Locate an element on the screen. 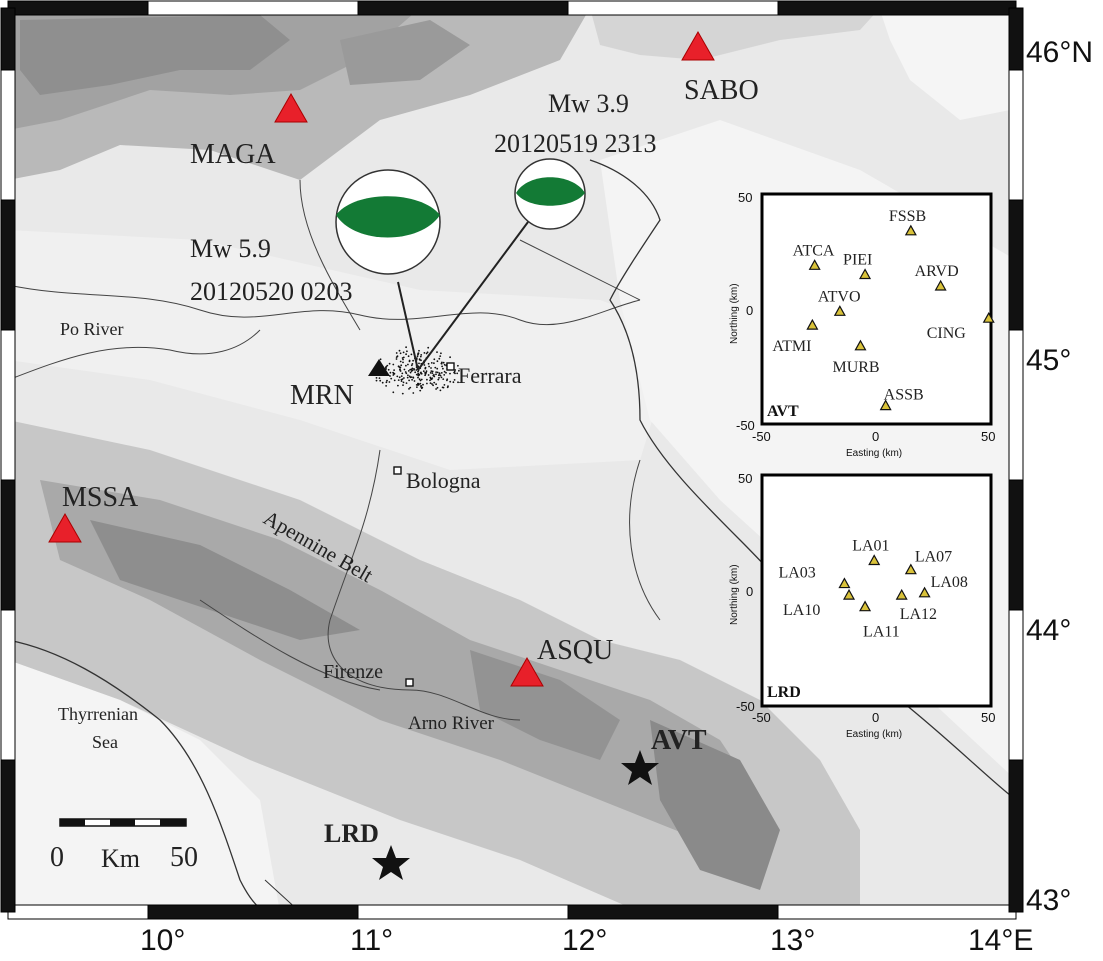 The image size is (1103, 961). inset-station-label-murb: MURB is located at coordinates (855, 367).